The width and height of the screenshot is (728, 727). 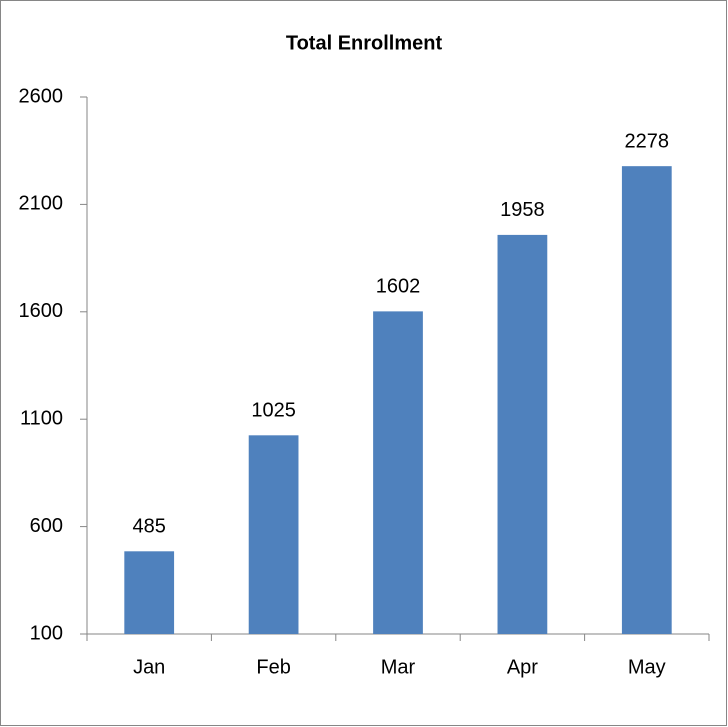 What do you see at coordinates (149, 667) in the screenshot?
I see `x-tick-label: Jan` at bounding box center [149, 667].